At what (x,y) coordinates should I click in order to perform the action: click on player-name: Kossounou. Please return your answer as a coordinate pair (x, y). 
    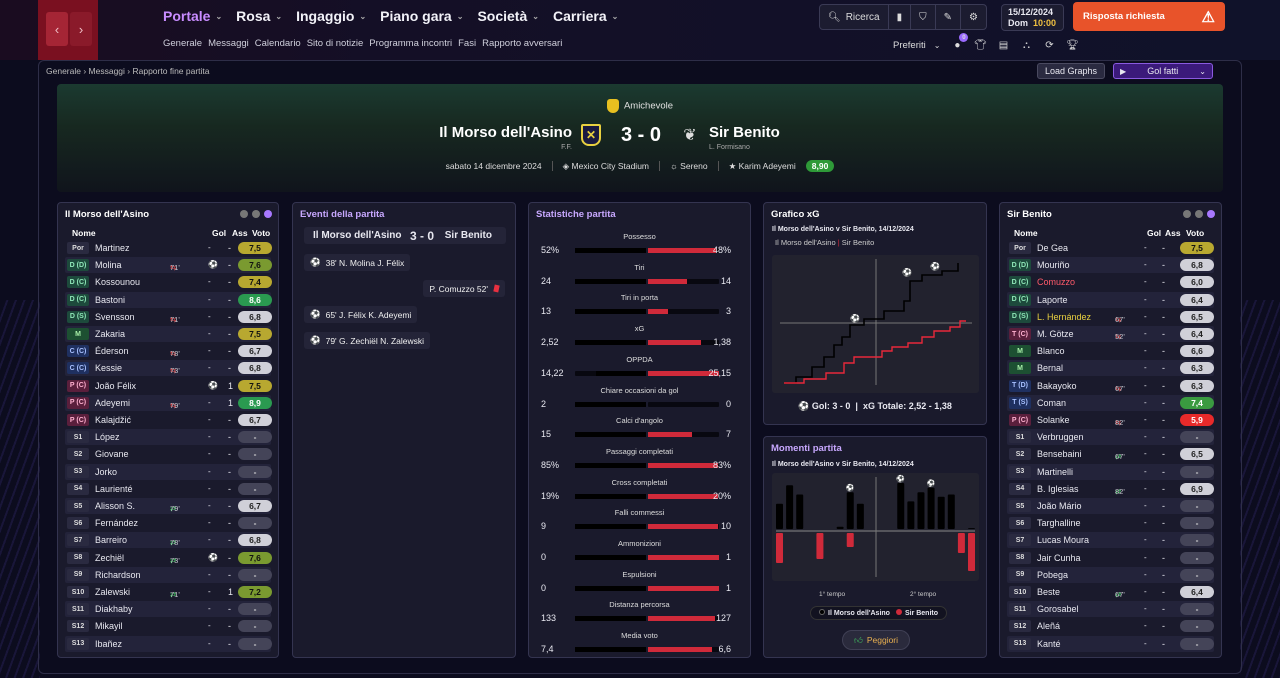
    Looking at the image, I should click on (118, 282).